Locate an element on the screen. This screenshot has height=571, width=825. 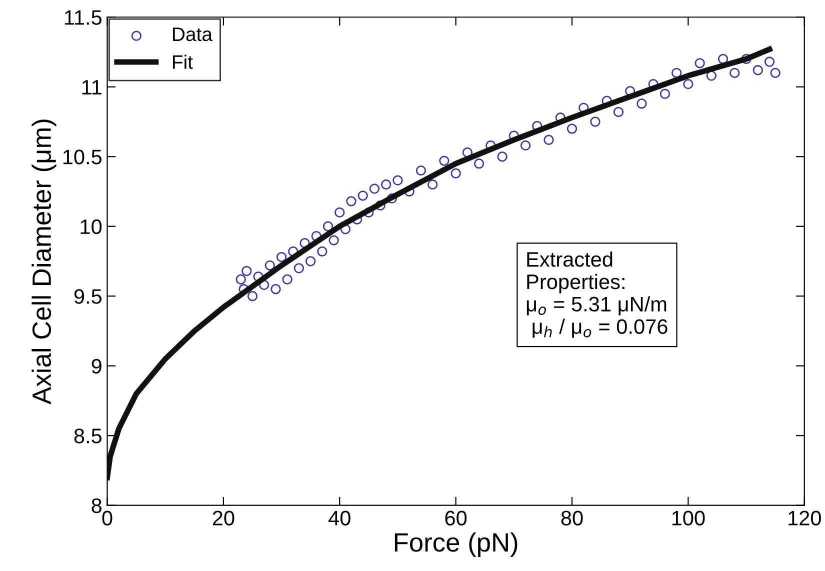
y-tick-label: 11 is located at coordinates (92, 87).